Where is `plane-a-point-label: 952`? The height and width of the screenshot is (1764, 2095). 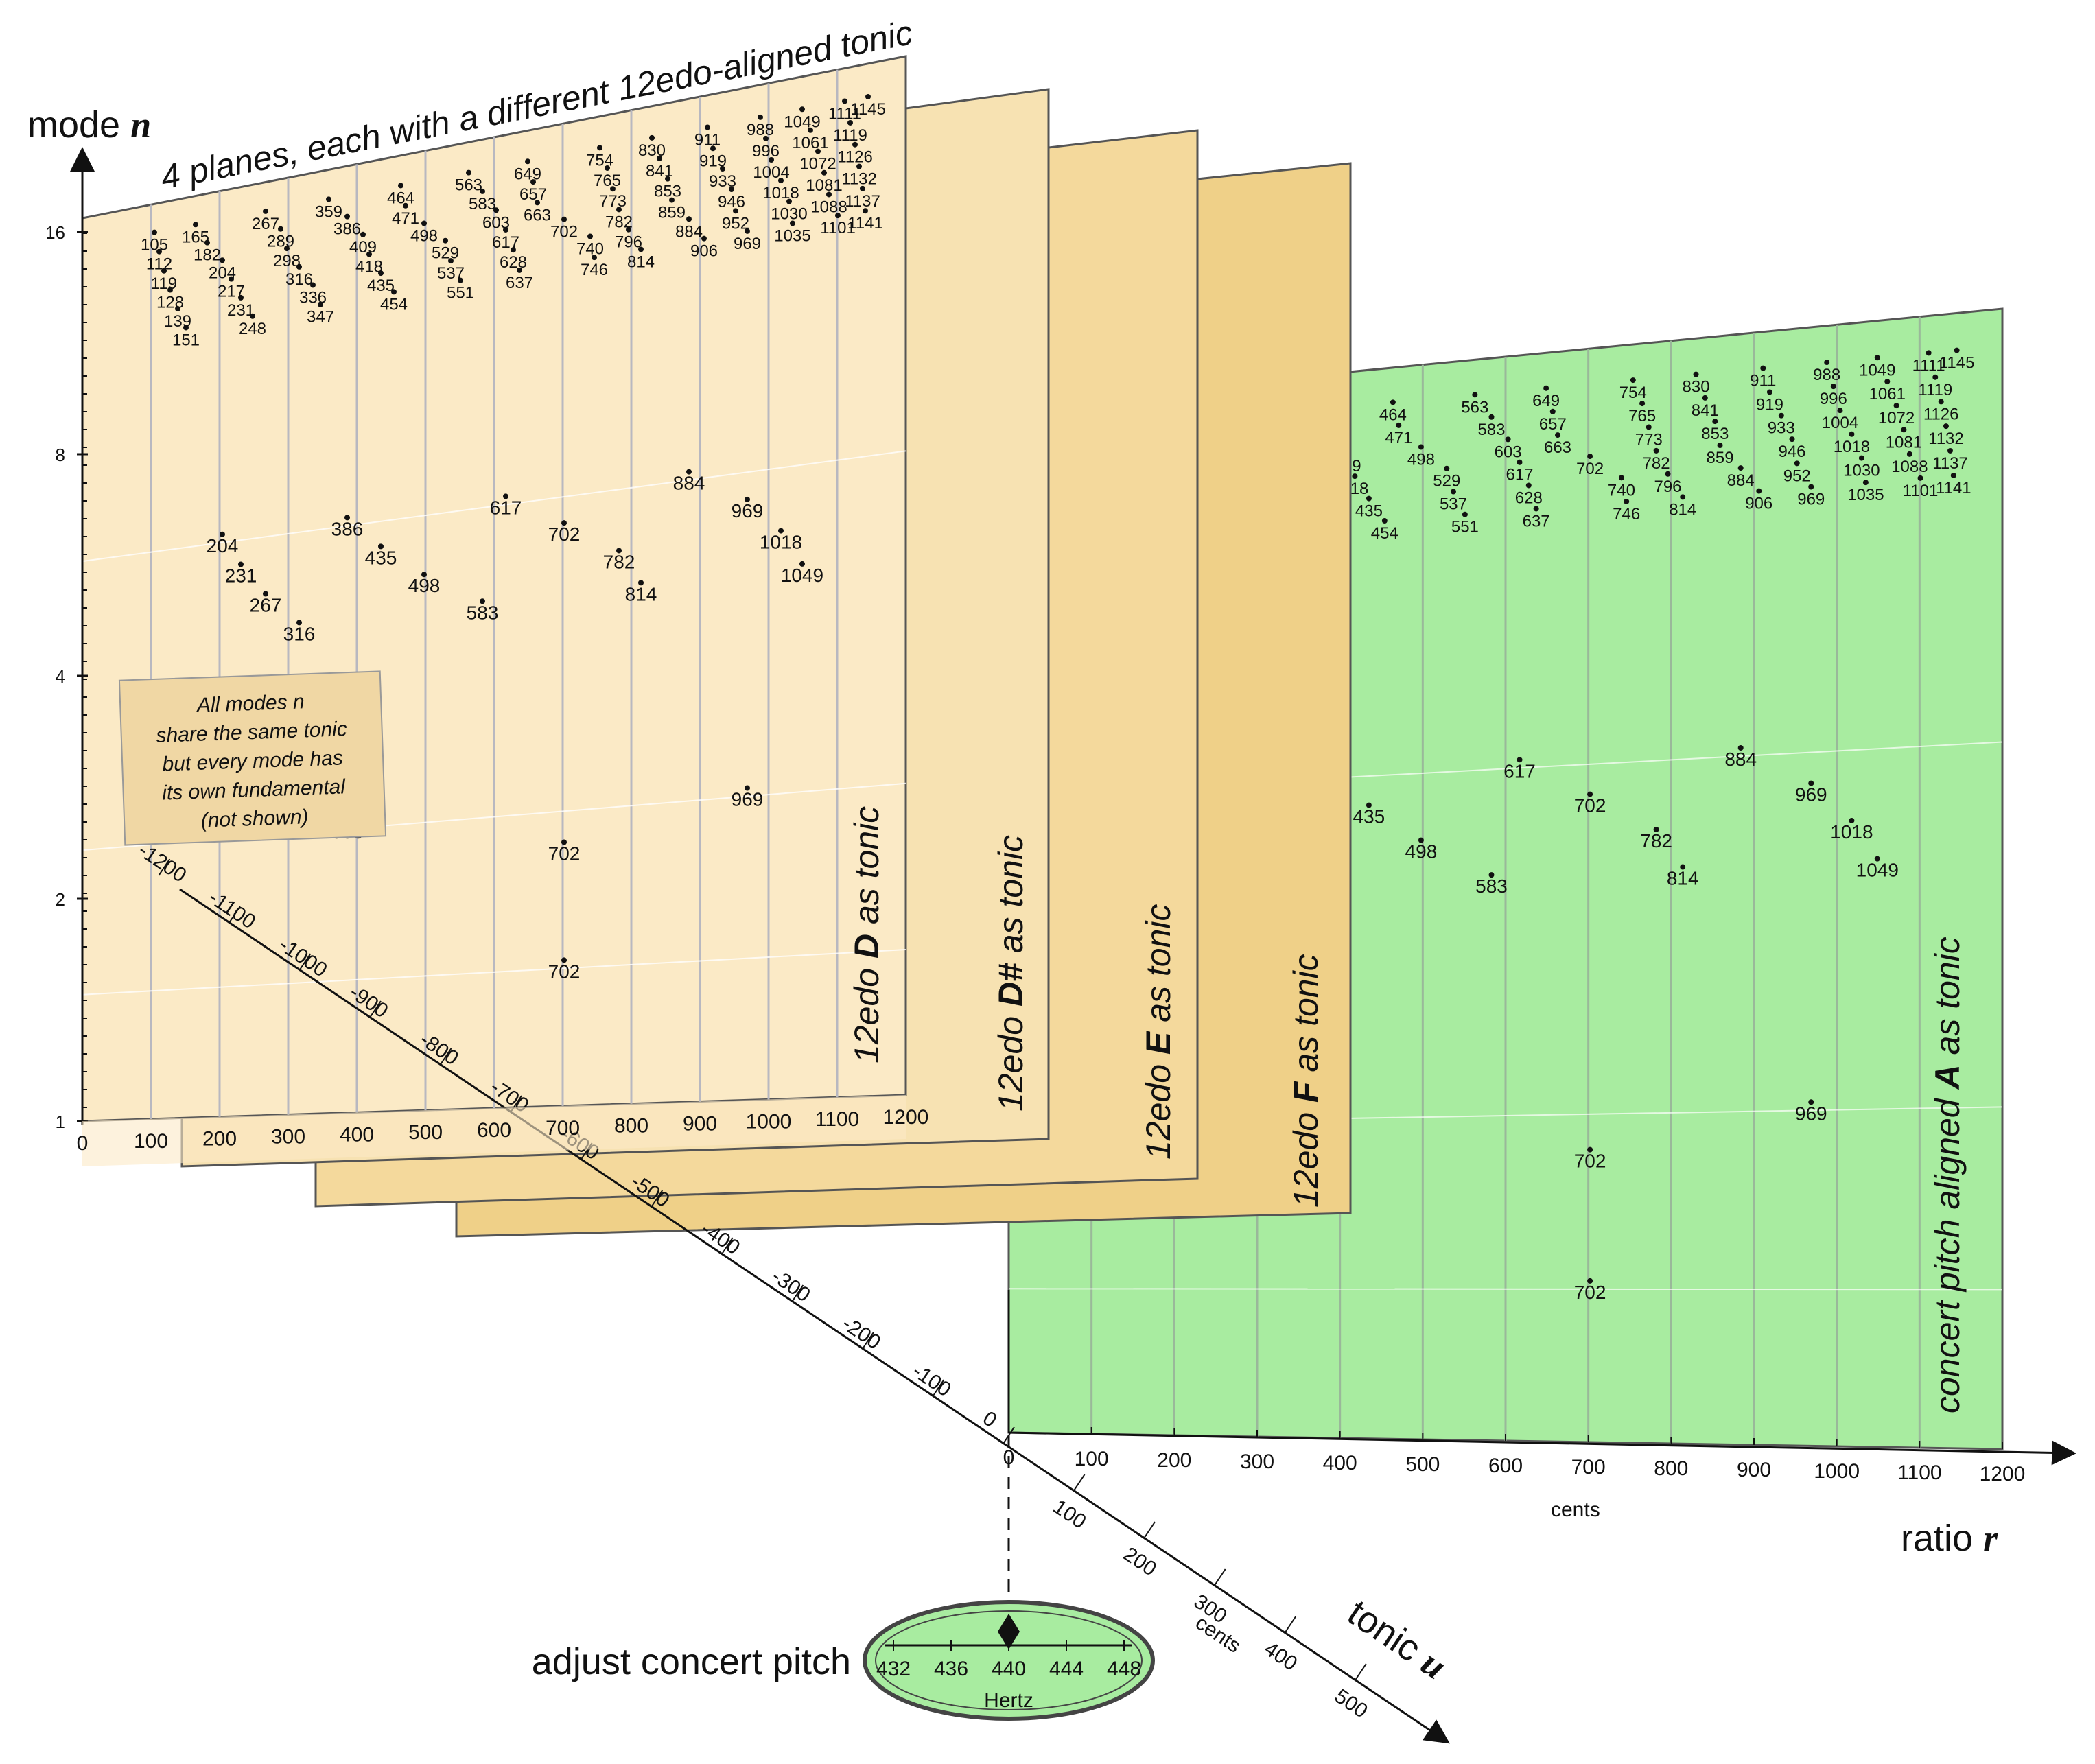 plane-a-point-label: 952 is located at coordinates (1797, 476).